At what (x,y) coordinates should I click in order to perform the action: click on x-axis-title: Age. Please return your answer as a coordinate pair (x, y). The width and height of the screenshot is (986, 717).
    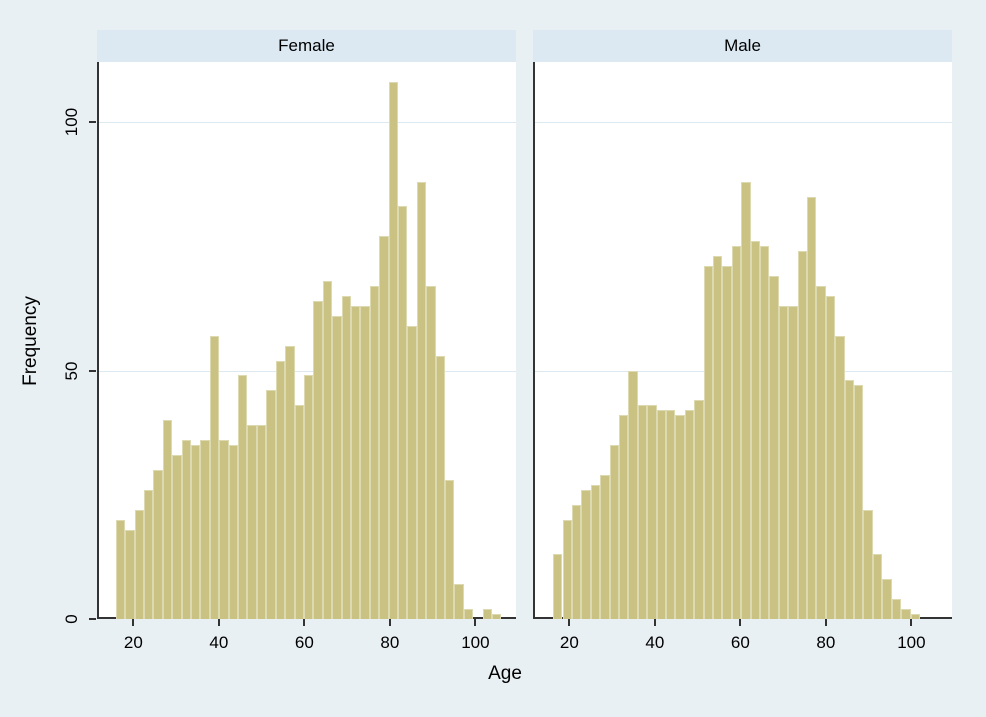
    Looking at the image, I should click on (505, 673).